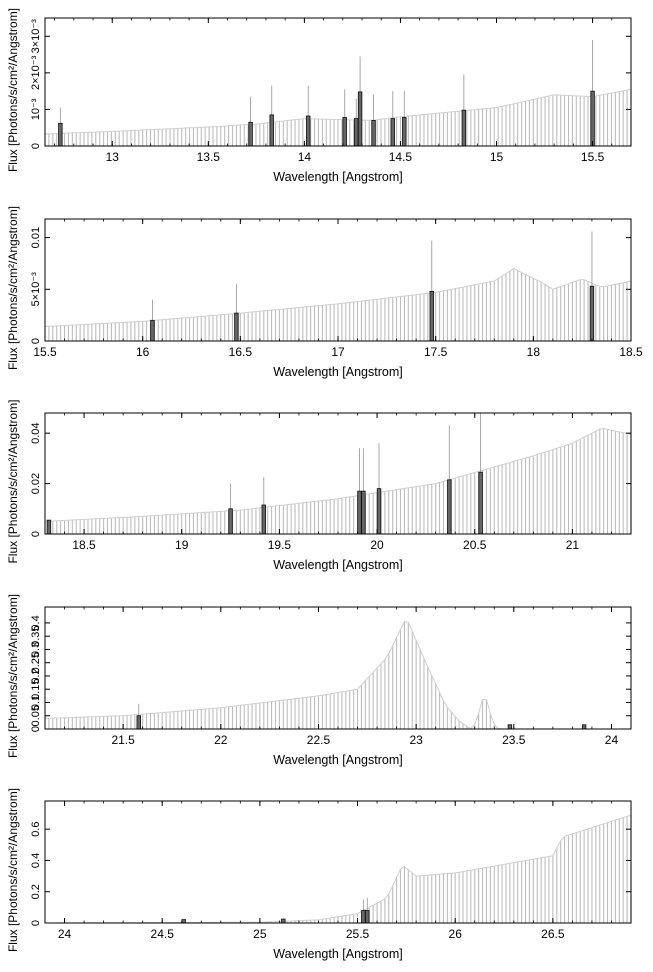  Describe the element at coordinates (305, 157) in the screenshot. I see `x-tick-label: 14` at that location.